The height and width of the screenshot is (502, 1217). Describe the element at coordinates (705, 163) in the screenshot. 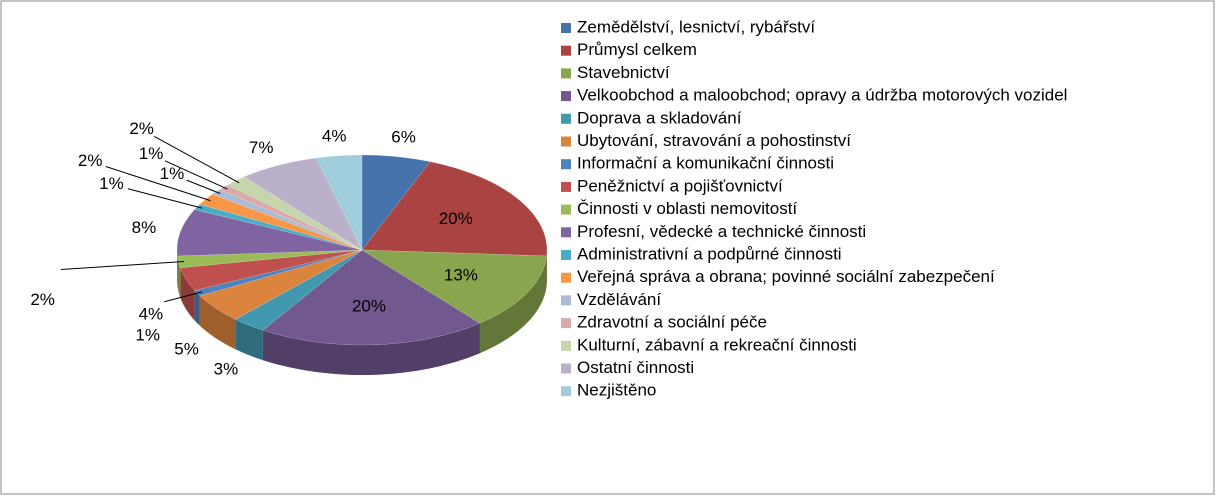

I see `legend-label: Informační a komunikační činnosti` at that location.